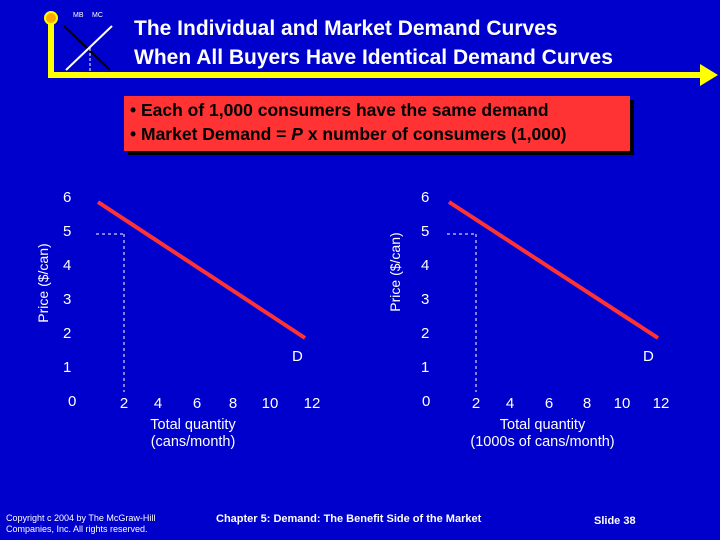 The height and width of the screenshot is (540, 720). I want to click on copyright-line-2: Companies, Inc. All rights reserved., so click(77, 529).